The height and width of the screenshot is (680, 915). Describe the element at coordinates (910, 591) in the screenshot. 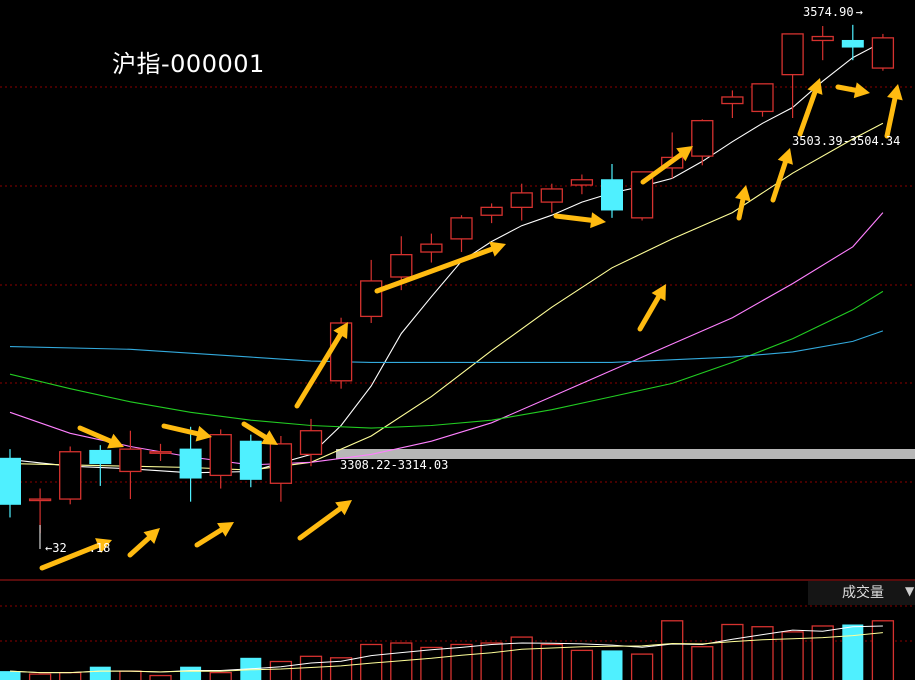

I see `caret-down-icon: ▼` at that location.